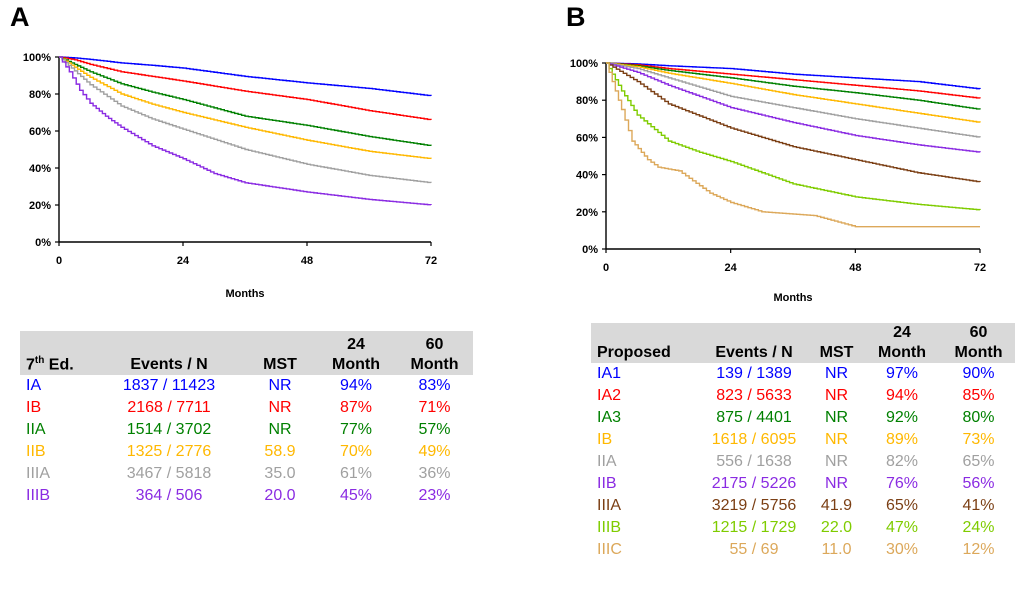 This screenshot has width=1017, height=608. Describe the element at coordinates (609, 417) in the screenshot. I see `stage-cell: IA3` at that location.